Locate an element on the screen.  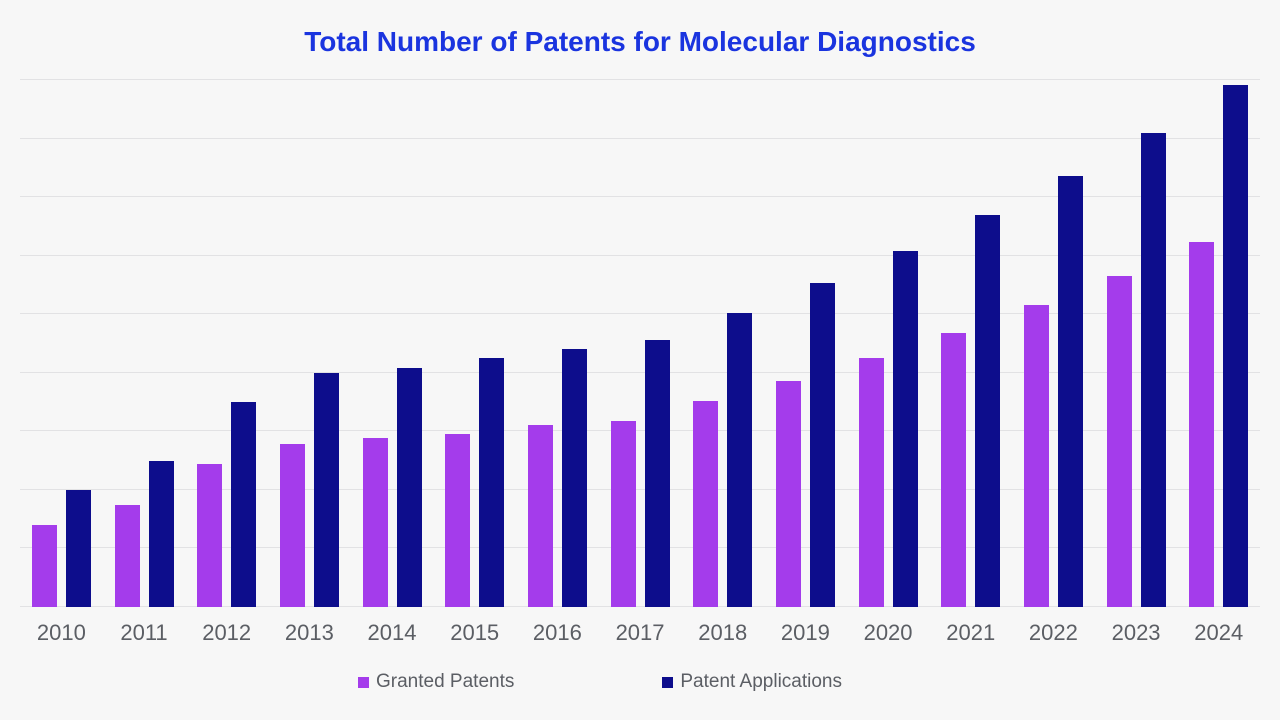
bar-applications-2015 is located at coordinates (492, 482).